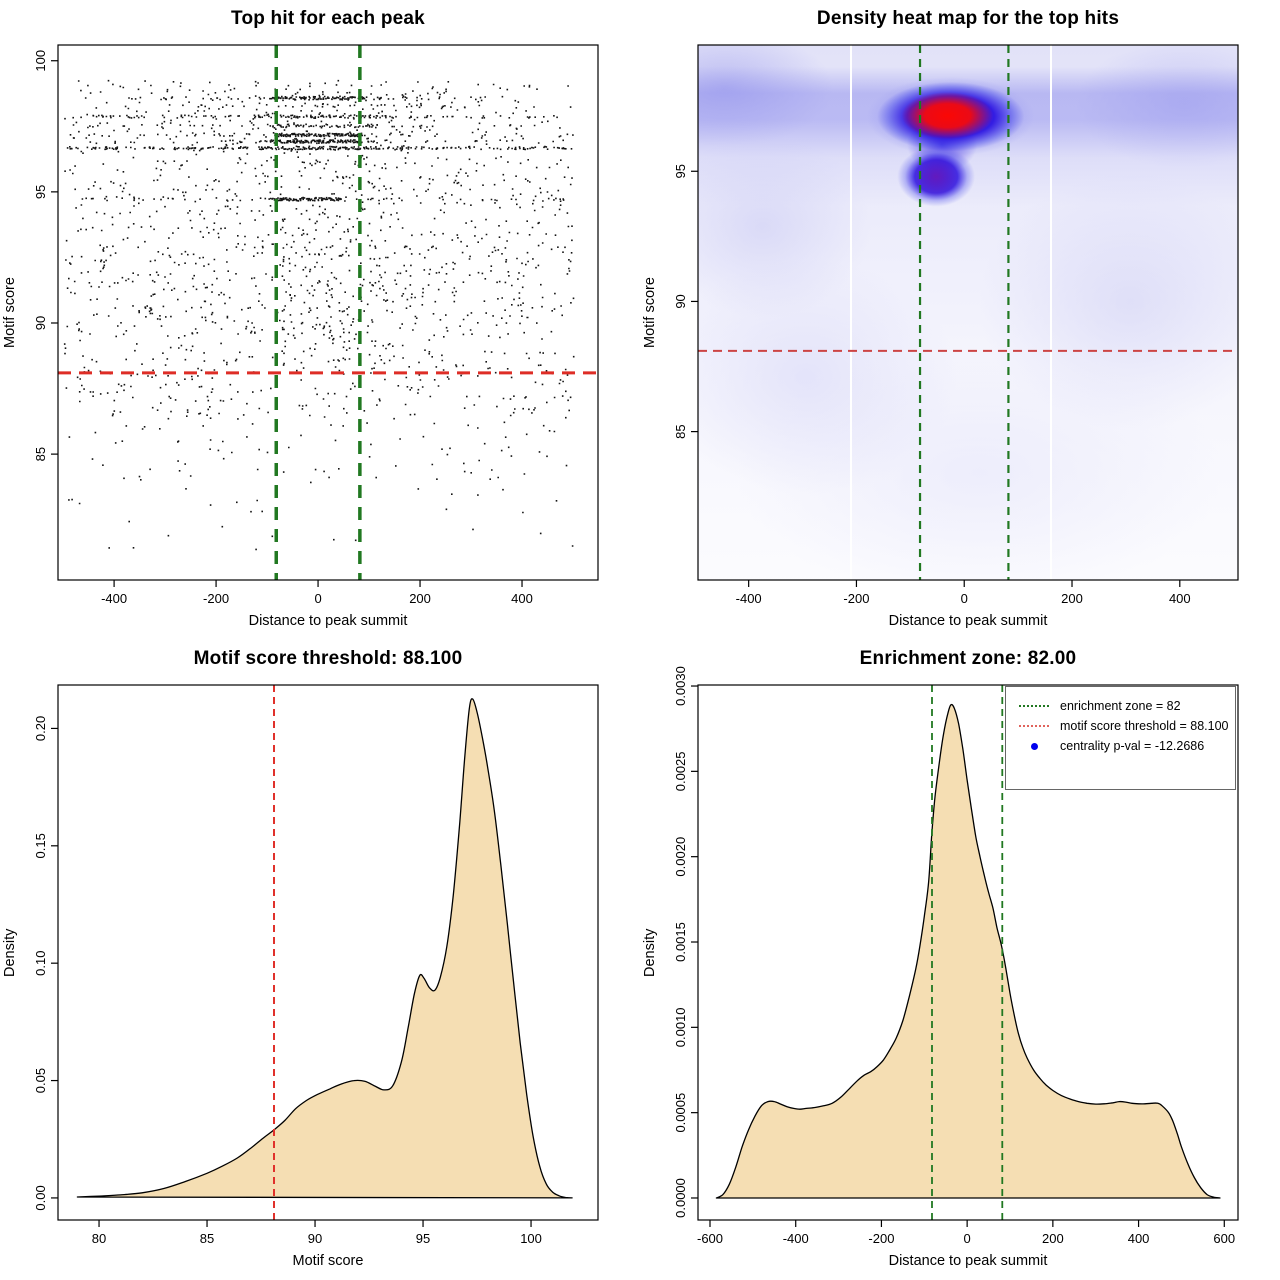  I want to click on legend-item-label: motif score threshold = 88.100, so click(1144, 726).